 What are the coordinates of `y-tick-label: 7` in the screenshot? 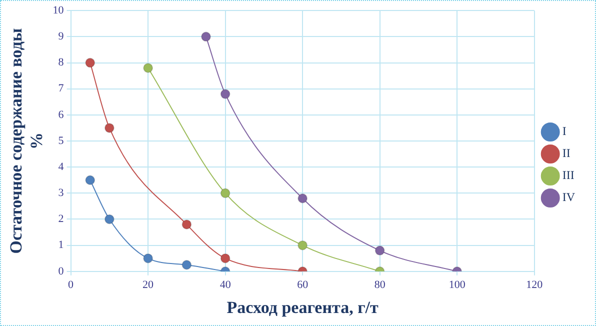 It's located at (61, 88).